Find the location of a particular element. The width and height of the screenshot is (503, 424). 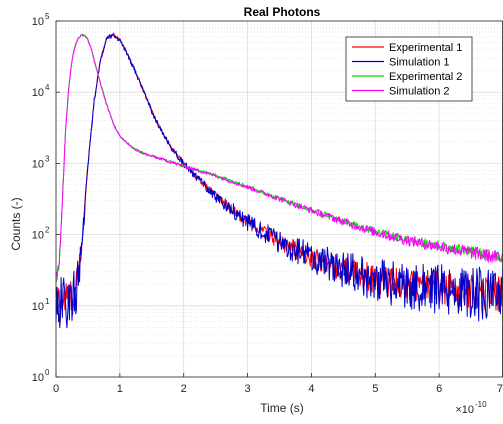

x-tick-label: 2 is located at coordinates (184, 389).